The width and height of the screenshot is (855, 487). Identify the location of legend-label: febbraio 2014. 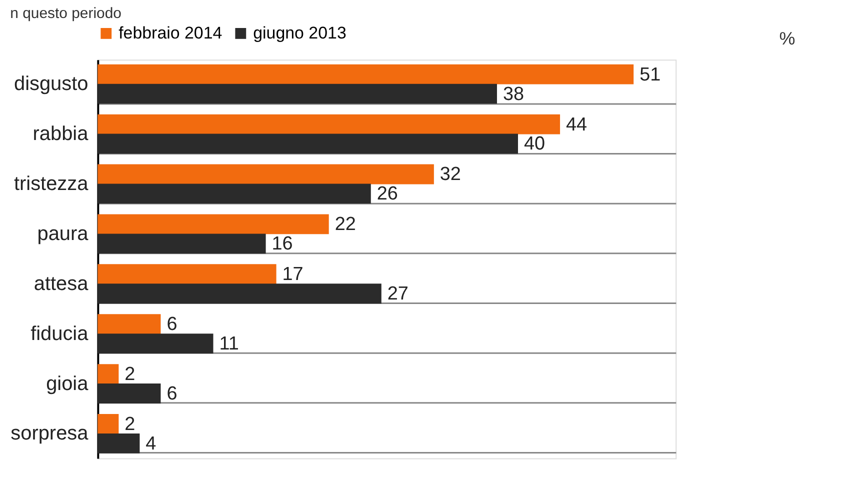
(170, 32).